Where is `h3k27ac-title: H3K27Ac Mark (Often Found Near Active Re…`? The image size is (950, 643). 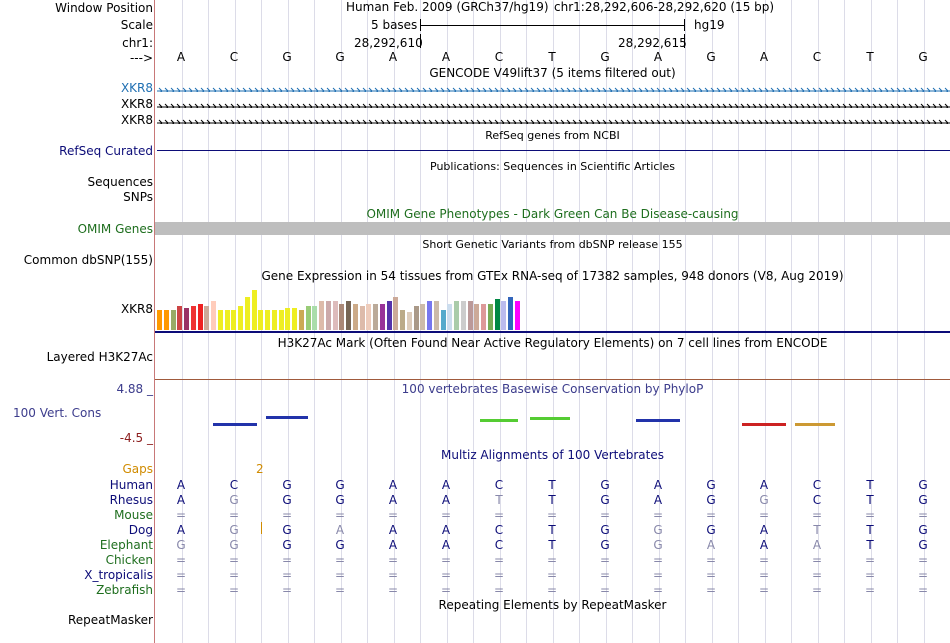 h3k27ac-title: H3K27Ac Mark (Often Found Near Active Re… is located at coordinates (552, 343).